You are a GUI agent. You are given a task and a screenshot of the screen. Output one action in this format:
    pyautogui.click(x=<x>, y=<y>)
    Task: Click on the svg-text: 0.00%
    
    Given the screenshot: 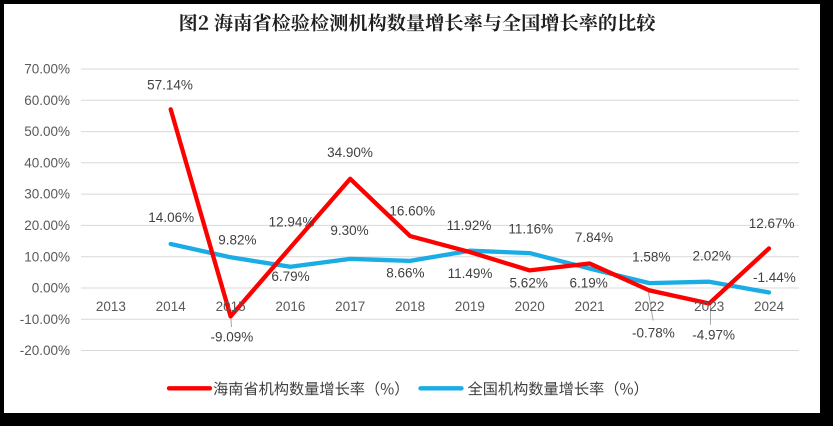 What is the action you would take?
    pyautogui.click(x=51, y=288)
    